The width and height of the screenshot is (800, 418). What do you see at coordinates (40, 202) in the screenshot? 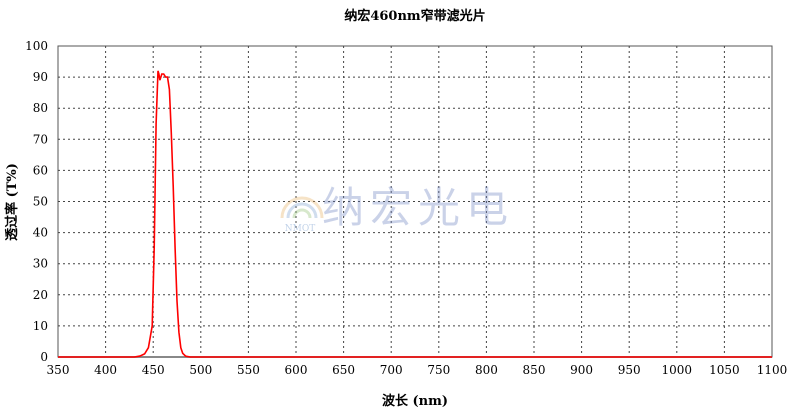
I see `y-tick-label: 50` at bounding box center [40, 202].